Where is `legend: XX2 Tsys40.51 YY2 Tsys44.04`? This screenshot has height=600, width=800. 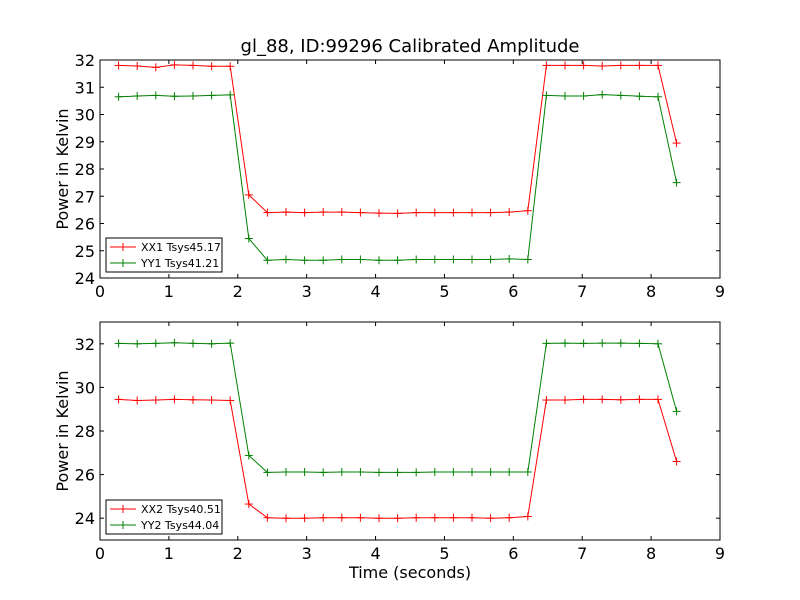 legend: XX2 Tsys40.51 YY2 Tsys44.04 is located at coordinates (164, 517).